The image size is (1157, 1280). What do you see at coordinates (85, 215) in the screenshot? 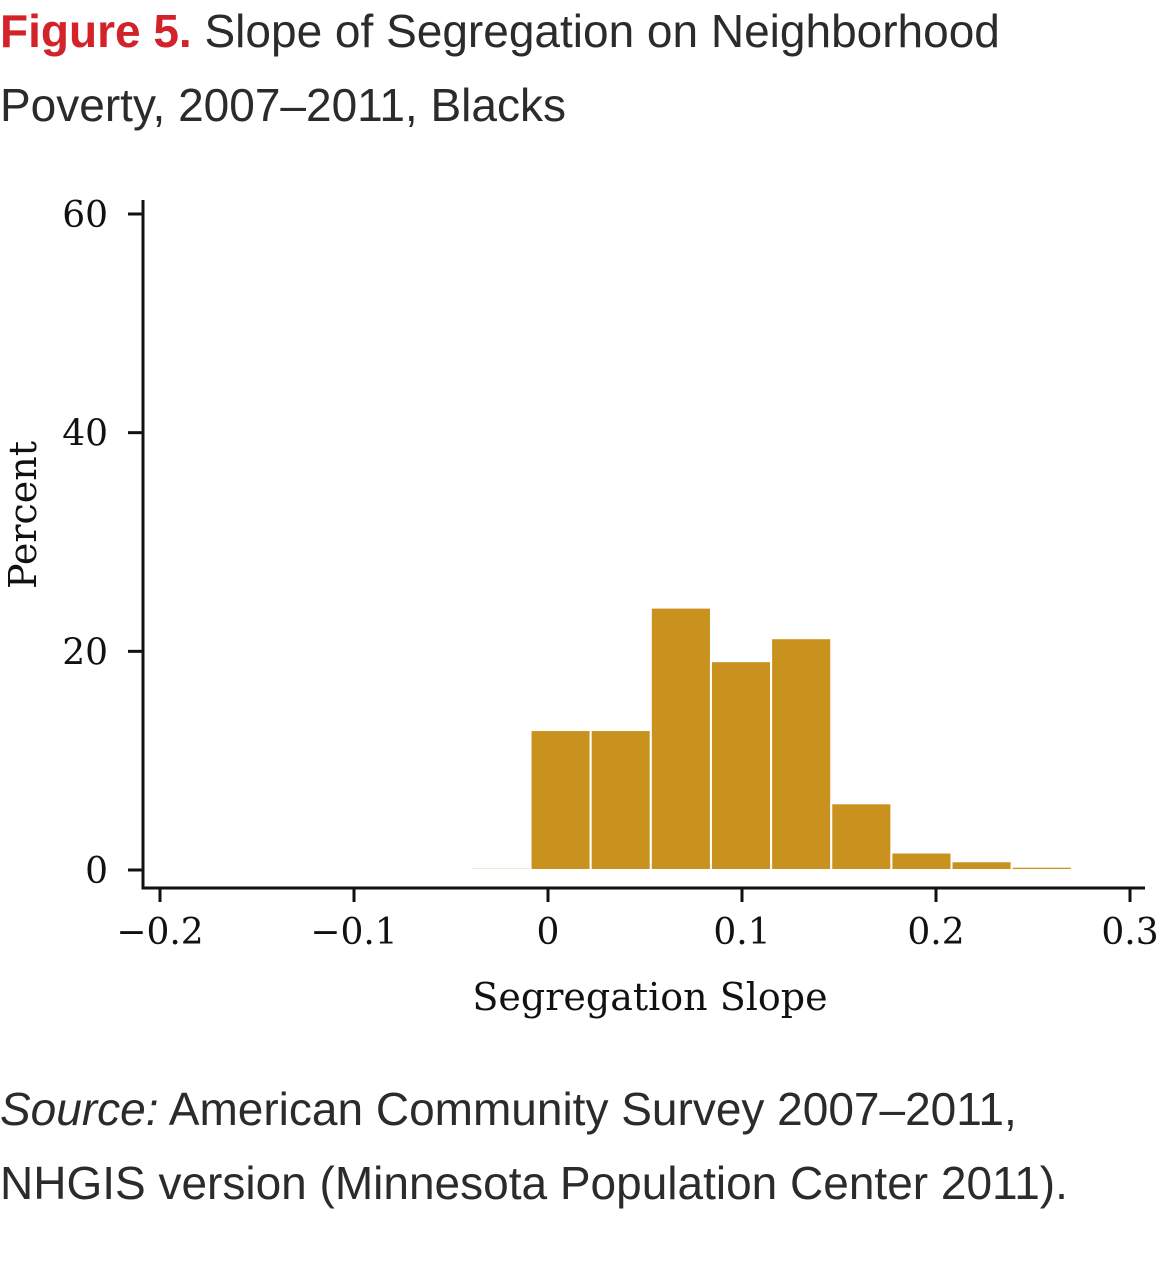
I see `y-tick-label: 60` at bounding box center [85, 215].